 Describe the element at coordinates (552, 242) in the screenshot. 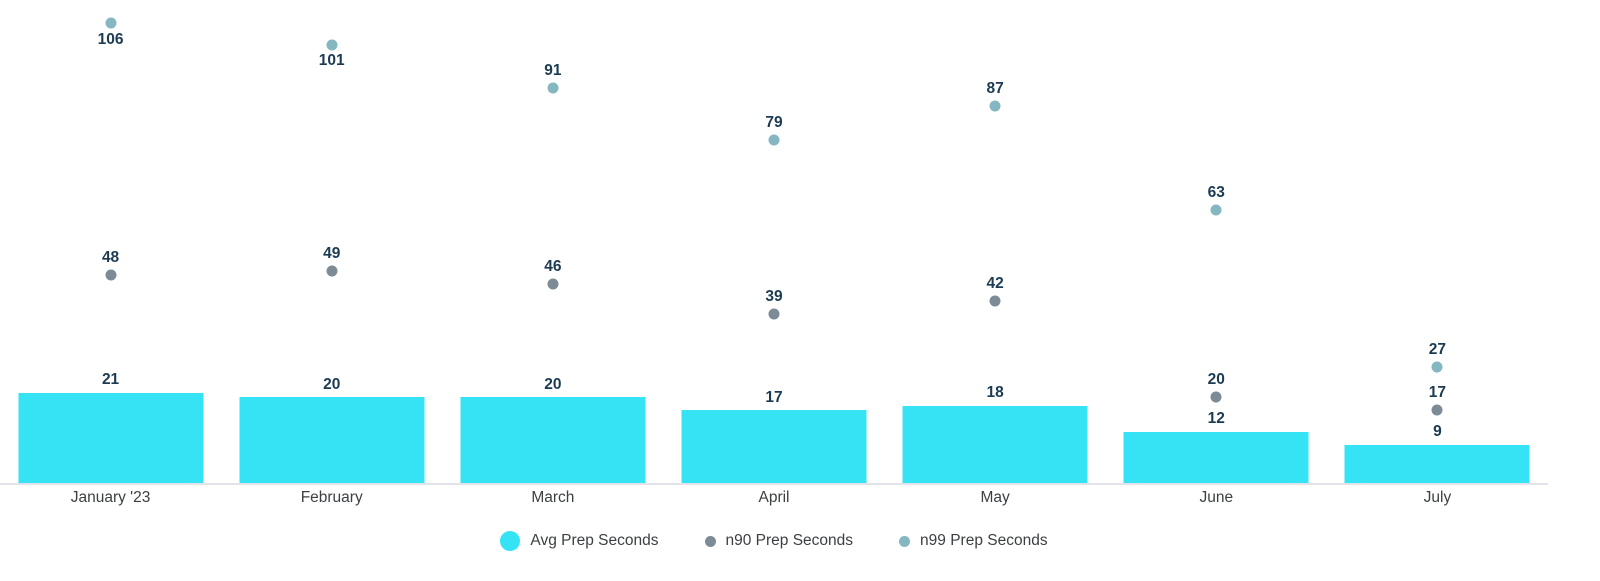

I see `category-slot-3: 20 46 91` at that location.